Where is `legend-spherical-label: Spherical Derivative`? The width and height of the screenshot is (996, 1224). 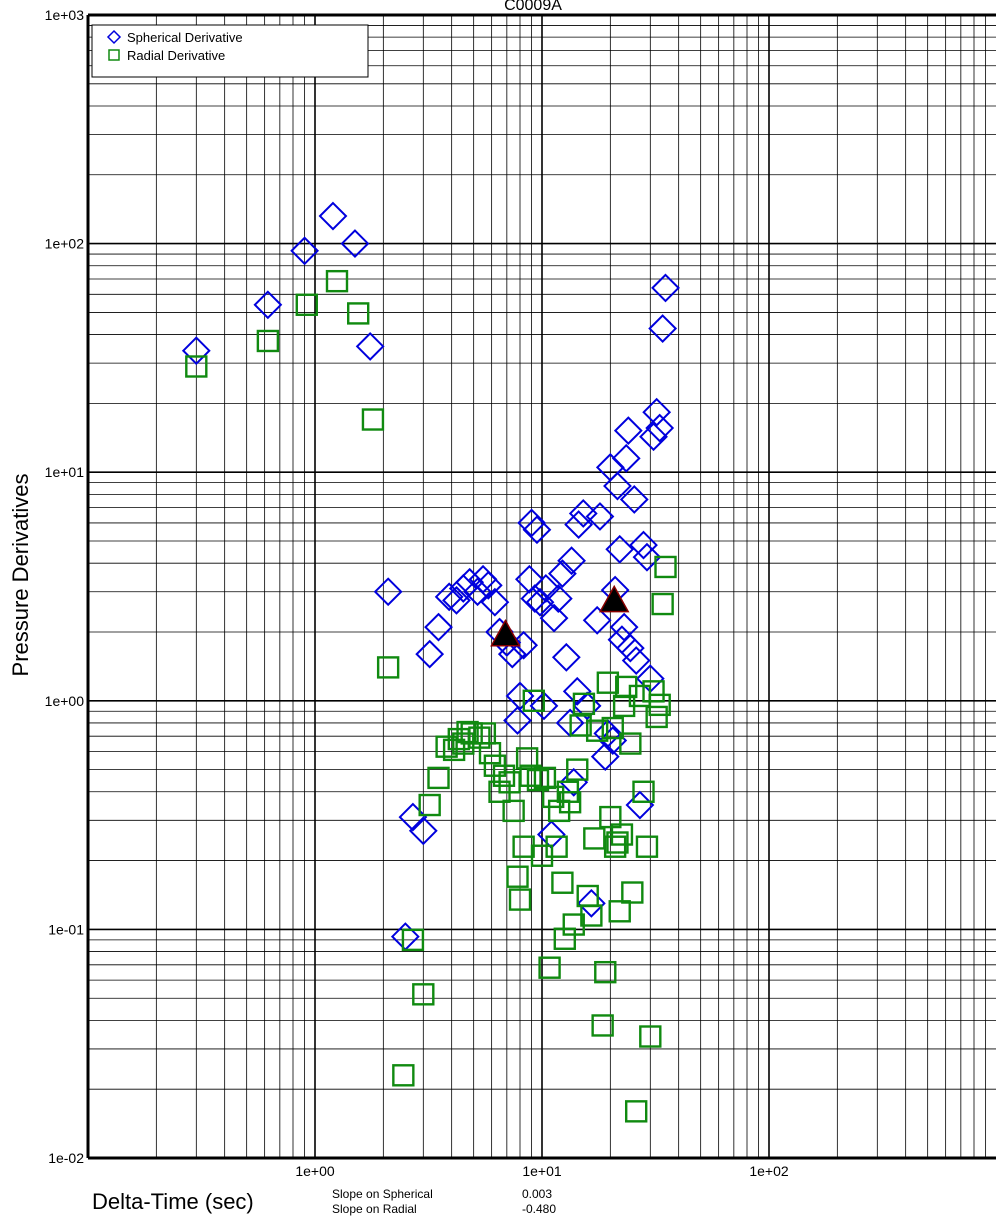
legend-spherical-label: Spherical Derivative is located at coordinates (185, 37).